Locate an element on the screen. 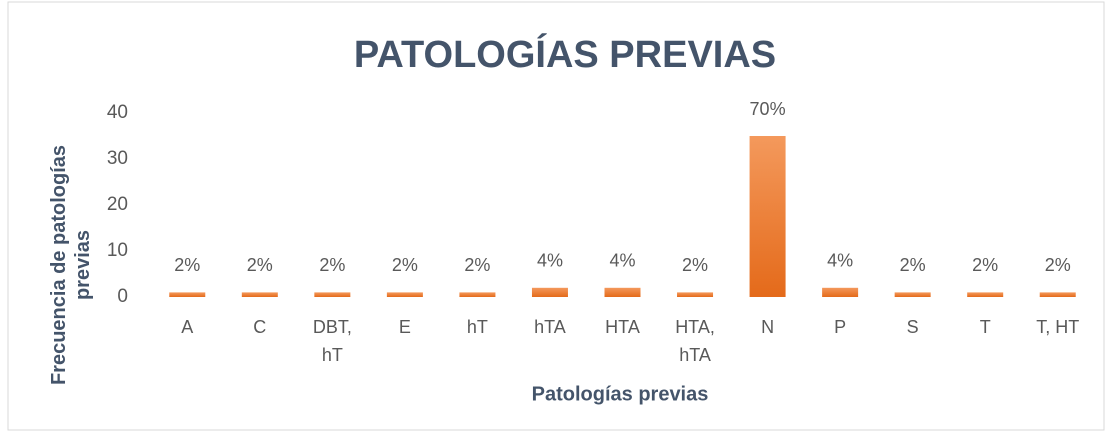 The width and height of the screenshot is (1107, 439). x-tick-label: N is located at coordinates (767, 327).